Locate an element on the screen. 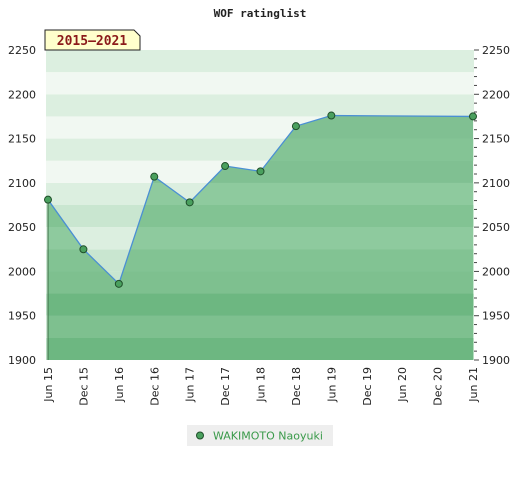 The height and width of the screenshot is (480, 520). y-tick-label-right: 1900 is located at coordinates (496, 360).